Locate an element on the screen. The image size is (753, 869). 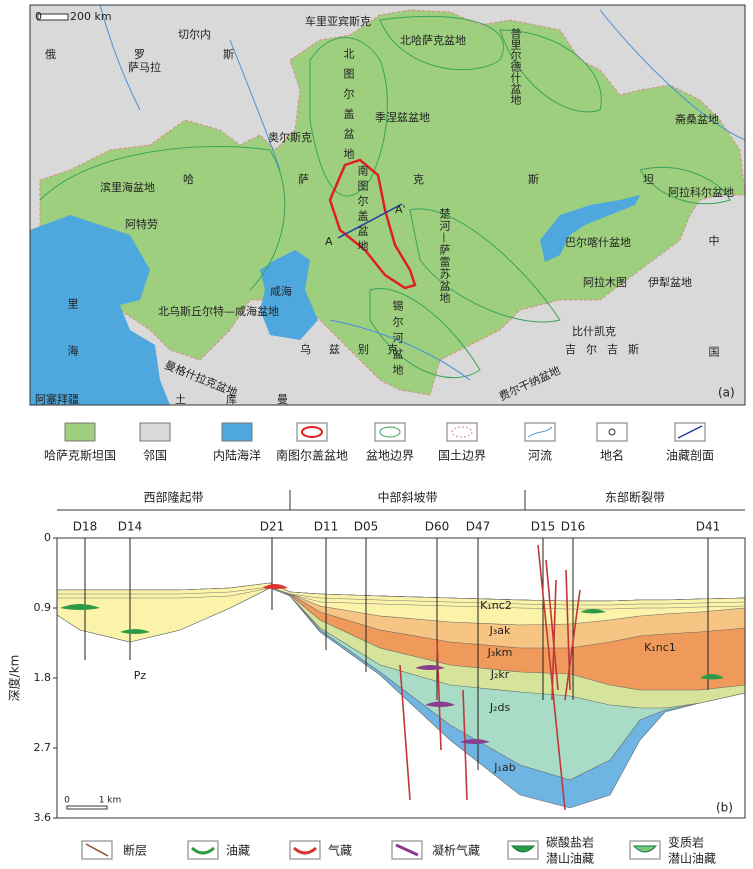
map-legend: 哈萨克斯坦国 邻国 内陆海洋 南图尔盖盆地 盆地边界 国土边界 河流 地名 油藏剖面 is located at coordinates (379, 442).